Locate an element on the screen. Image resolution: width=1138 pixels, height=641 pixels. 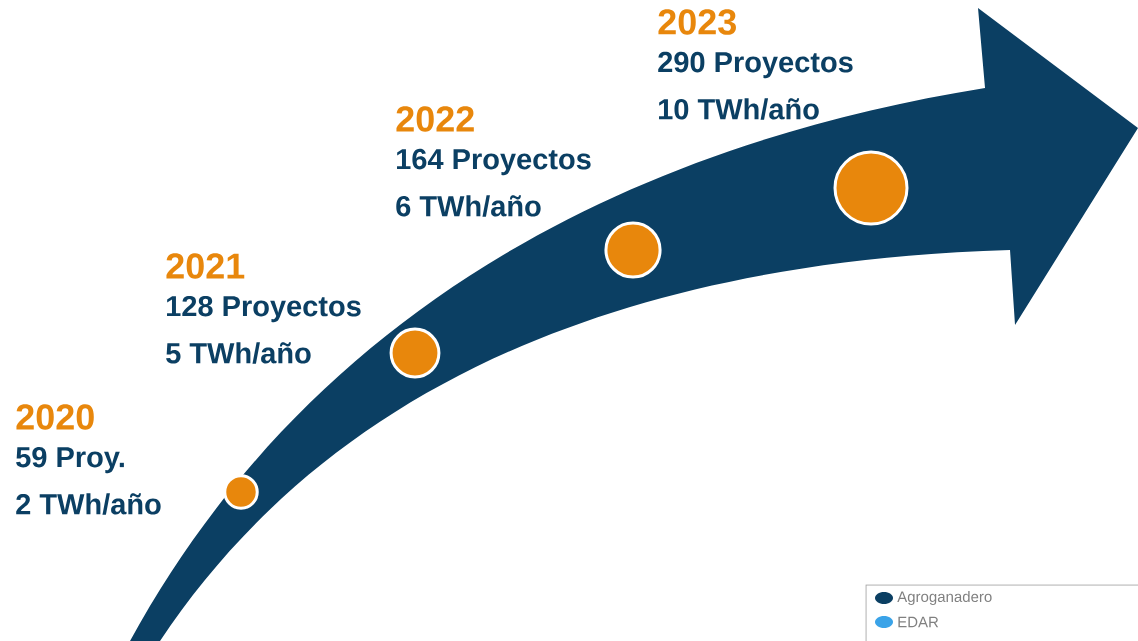
category-label: 2020 is located at coordinates (55, 417).